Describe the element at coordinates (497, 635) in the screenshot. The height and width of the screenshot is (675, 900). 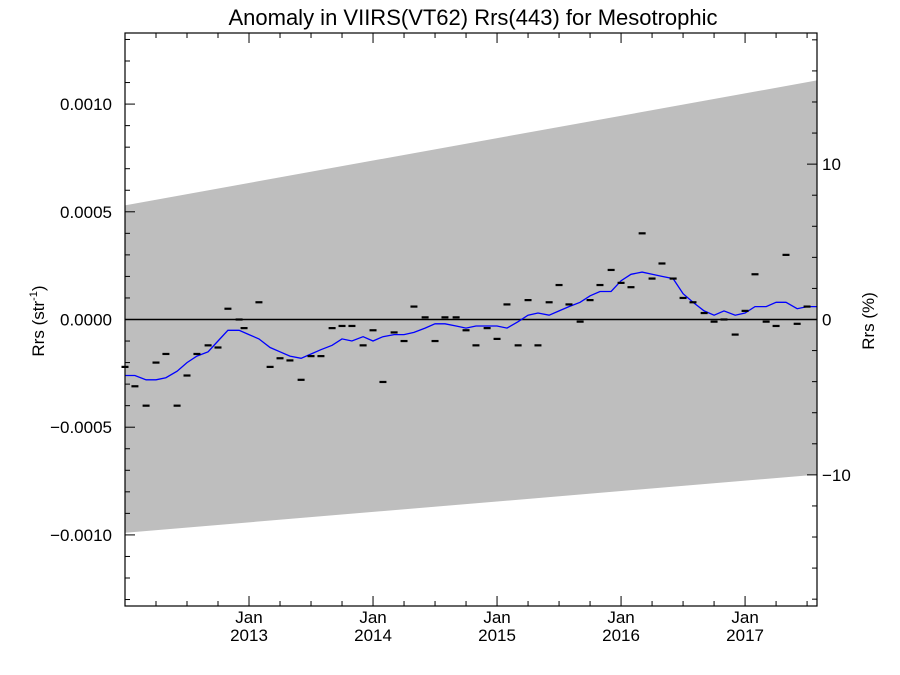
I see `x-tick-label-year: 2015` at that location.